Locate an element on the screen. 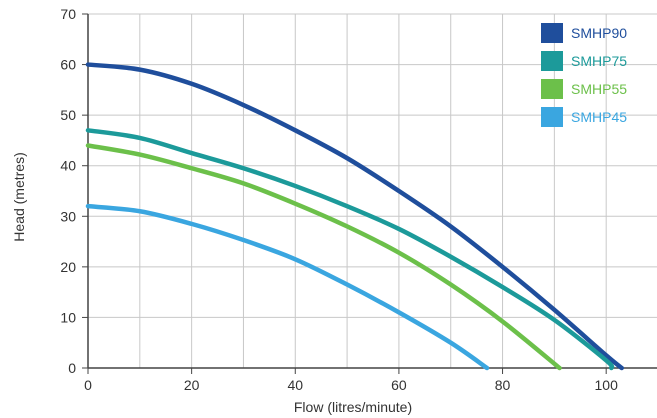 This screenshot has height=418, width=657. x-tick-label: 0 is located at coordinates (88, 385).